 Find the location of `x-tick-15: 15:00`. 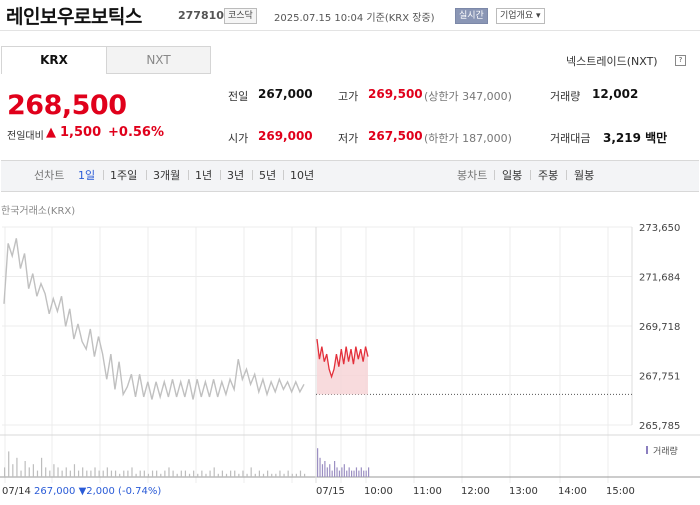

x-tick-15: 15:00 is located at coordinates (620, 491).